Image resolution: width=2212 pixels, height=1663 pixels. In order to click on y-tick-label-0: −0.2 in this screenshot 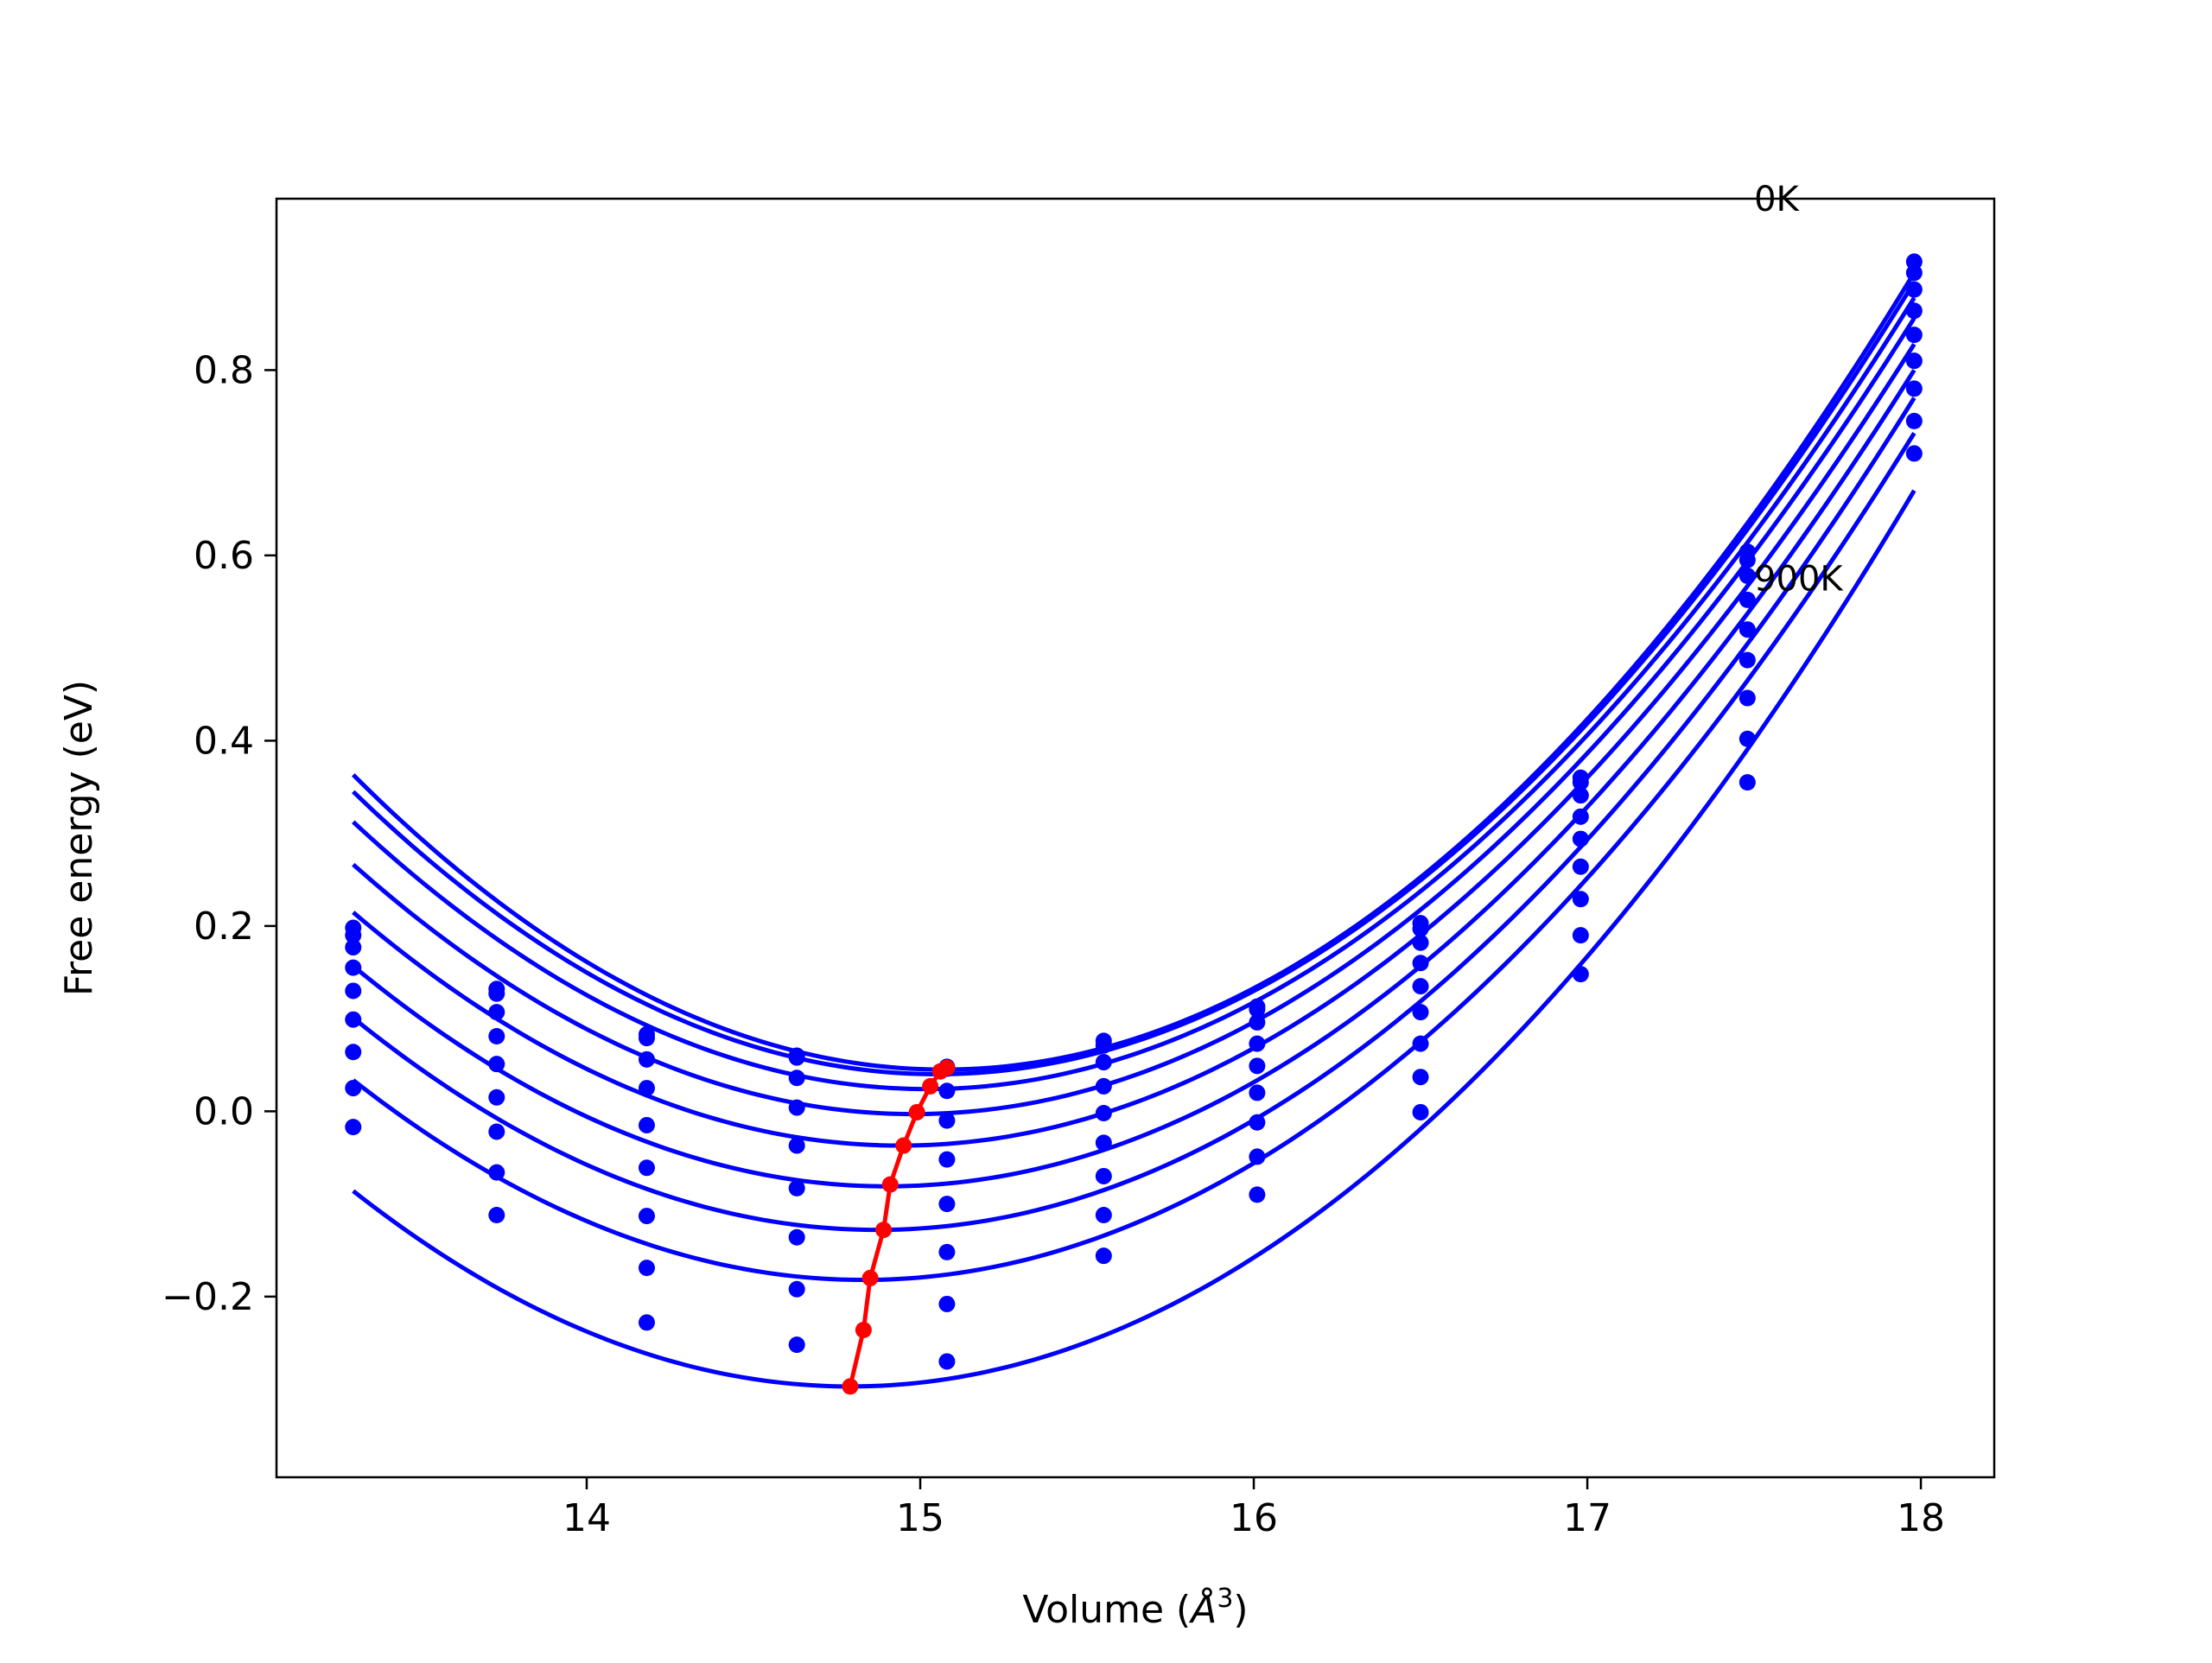, I will do `click(208, 1297)`.